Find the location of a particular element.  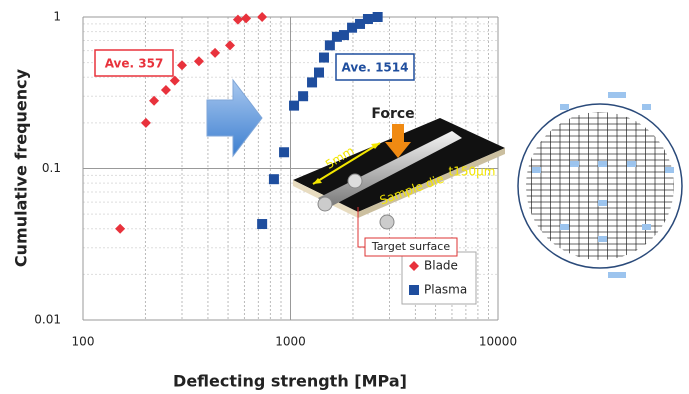

x-tick-label: 10000 is located at coordinates (498, 342).